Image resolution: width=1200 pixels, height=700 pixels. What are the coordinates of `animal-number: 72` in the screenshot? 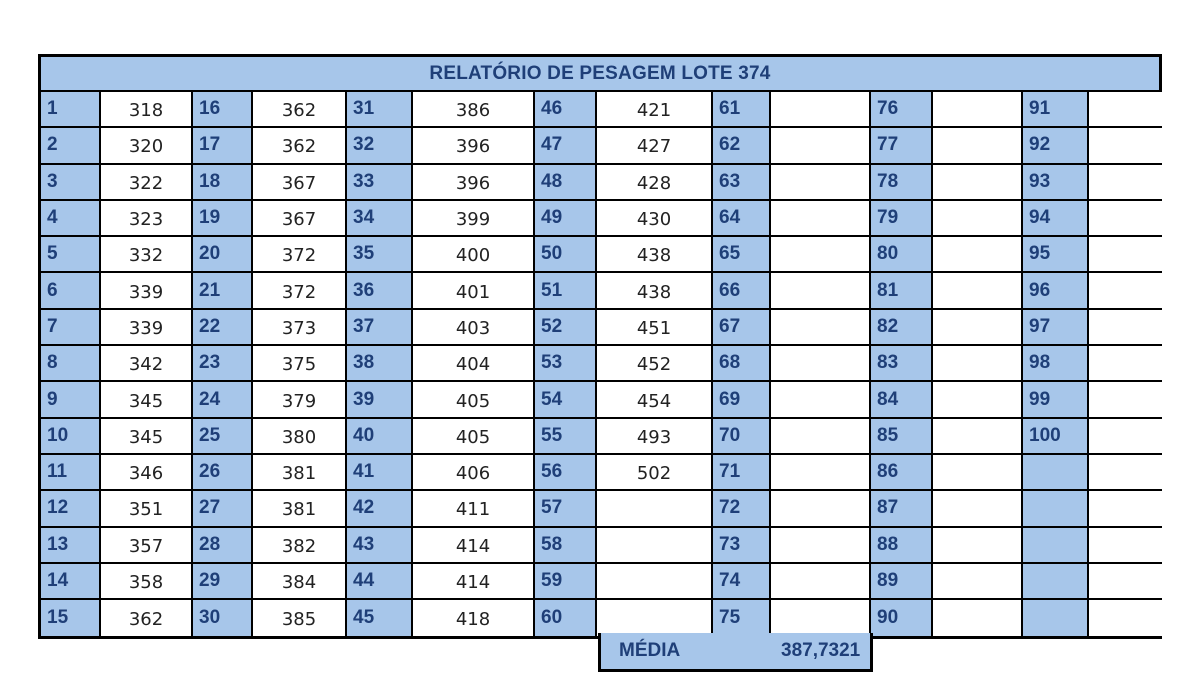 It's located at (742, 509).